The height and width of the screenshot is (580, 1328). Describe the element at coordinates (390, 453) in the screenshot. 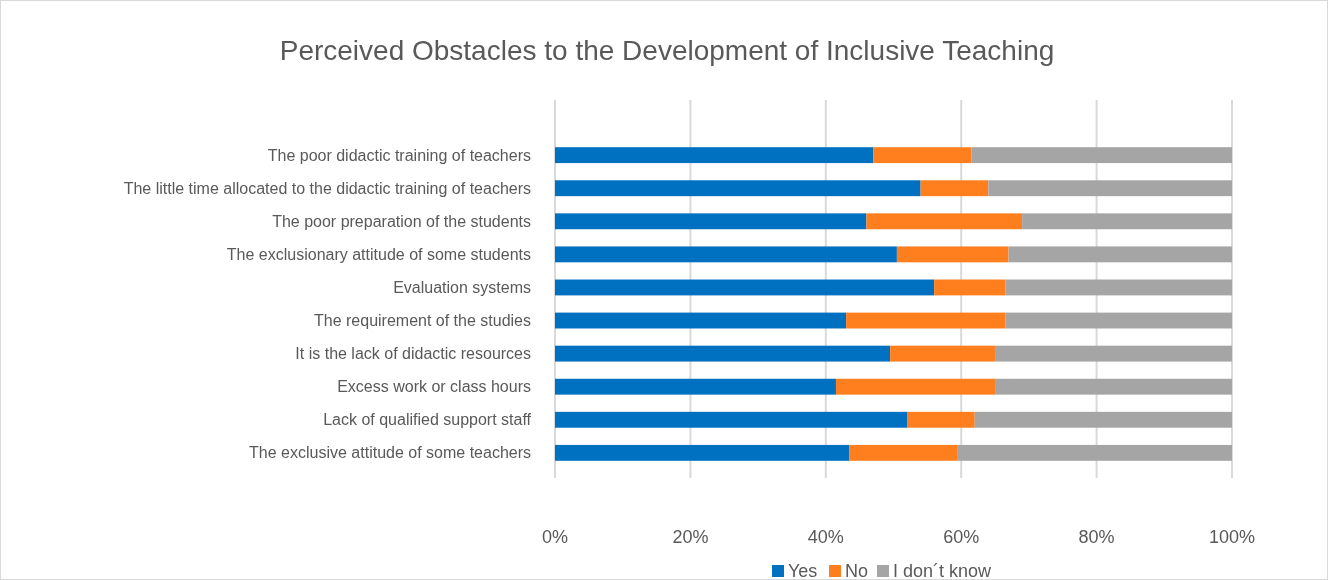

I see `y-tick-label: The exclusive attitude of some teachers` at that location.